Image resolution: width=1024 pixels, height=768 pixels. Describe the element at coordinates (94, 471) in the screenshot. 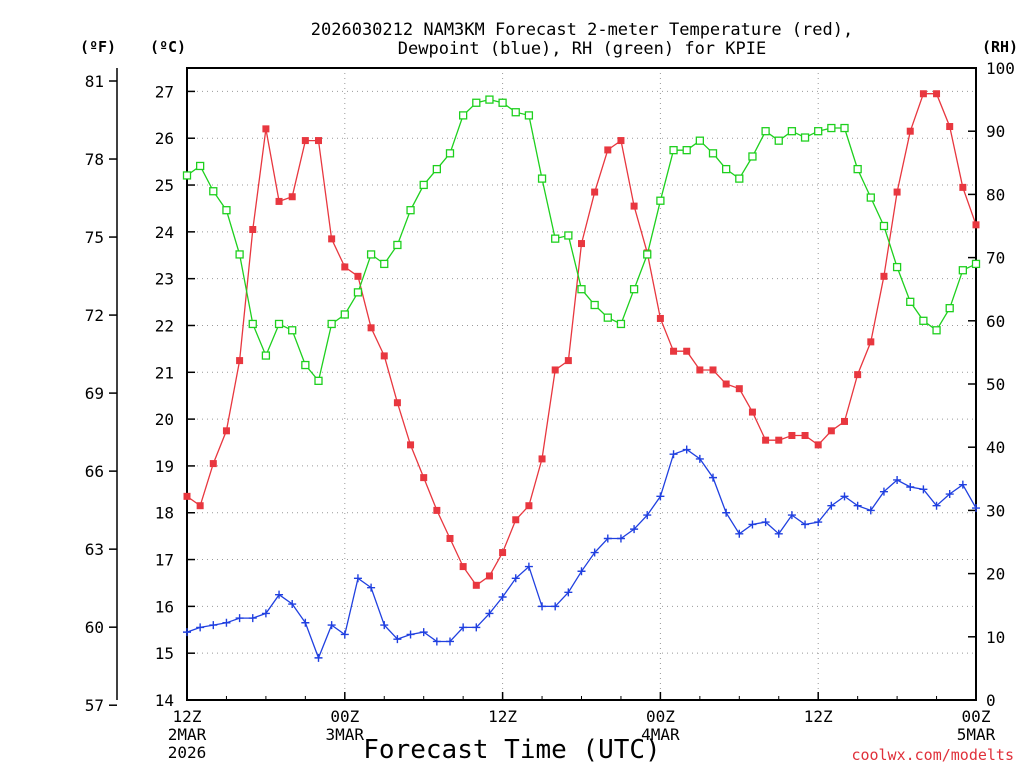

I see `fahrenheit-tick-label: 66` at that location.